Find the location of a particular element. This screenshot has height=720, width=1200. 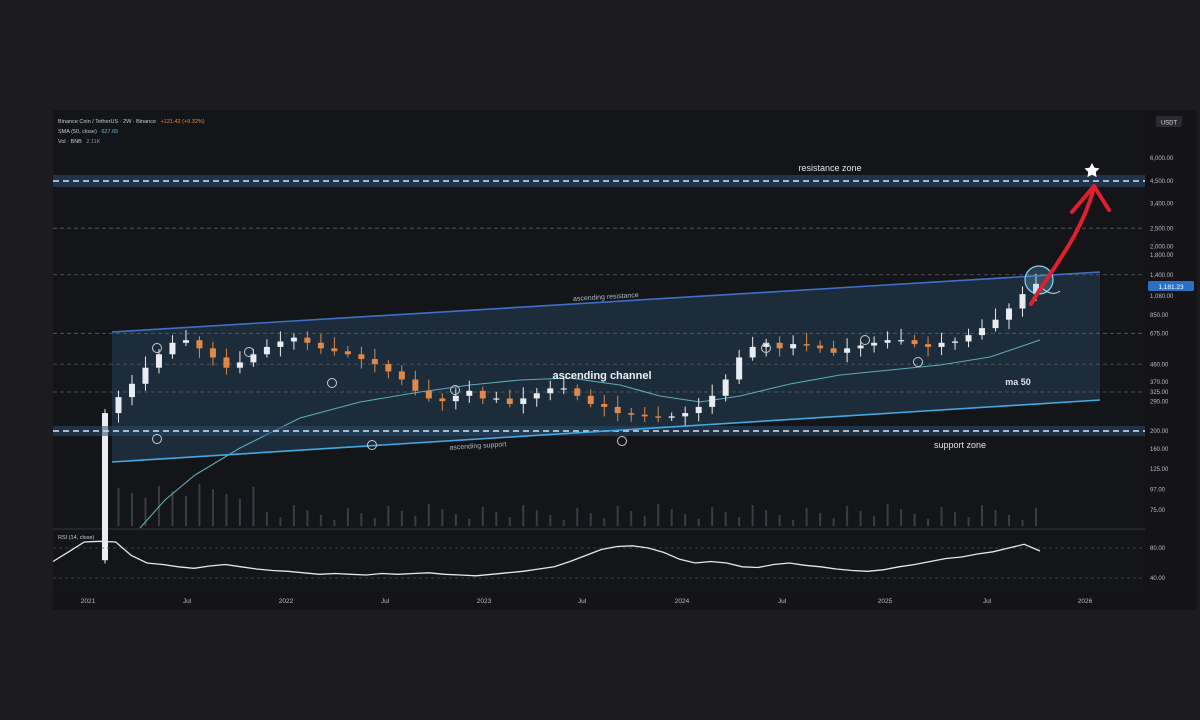

price-tick-label: 4,500.00 is located at coordinates (1162, 182).